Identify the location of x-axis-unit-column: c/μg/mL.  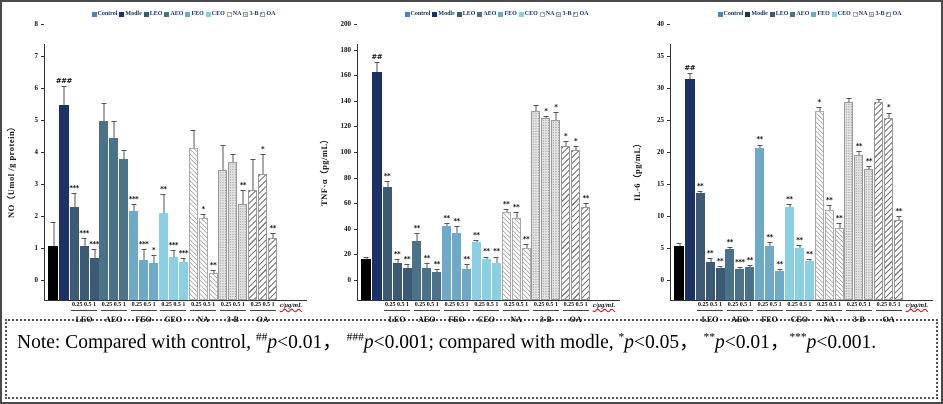
(917, 184).